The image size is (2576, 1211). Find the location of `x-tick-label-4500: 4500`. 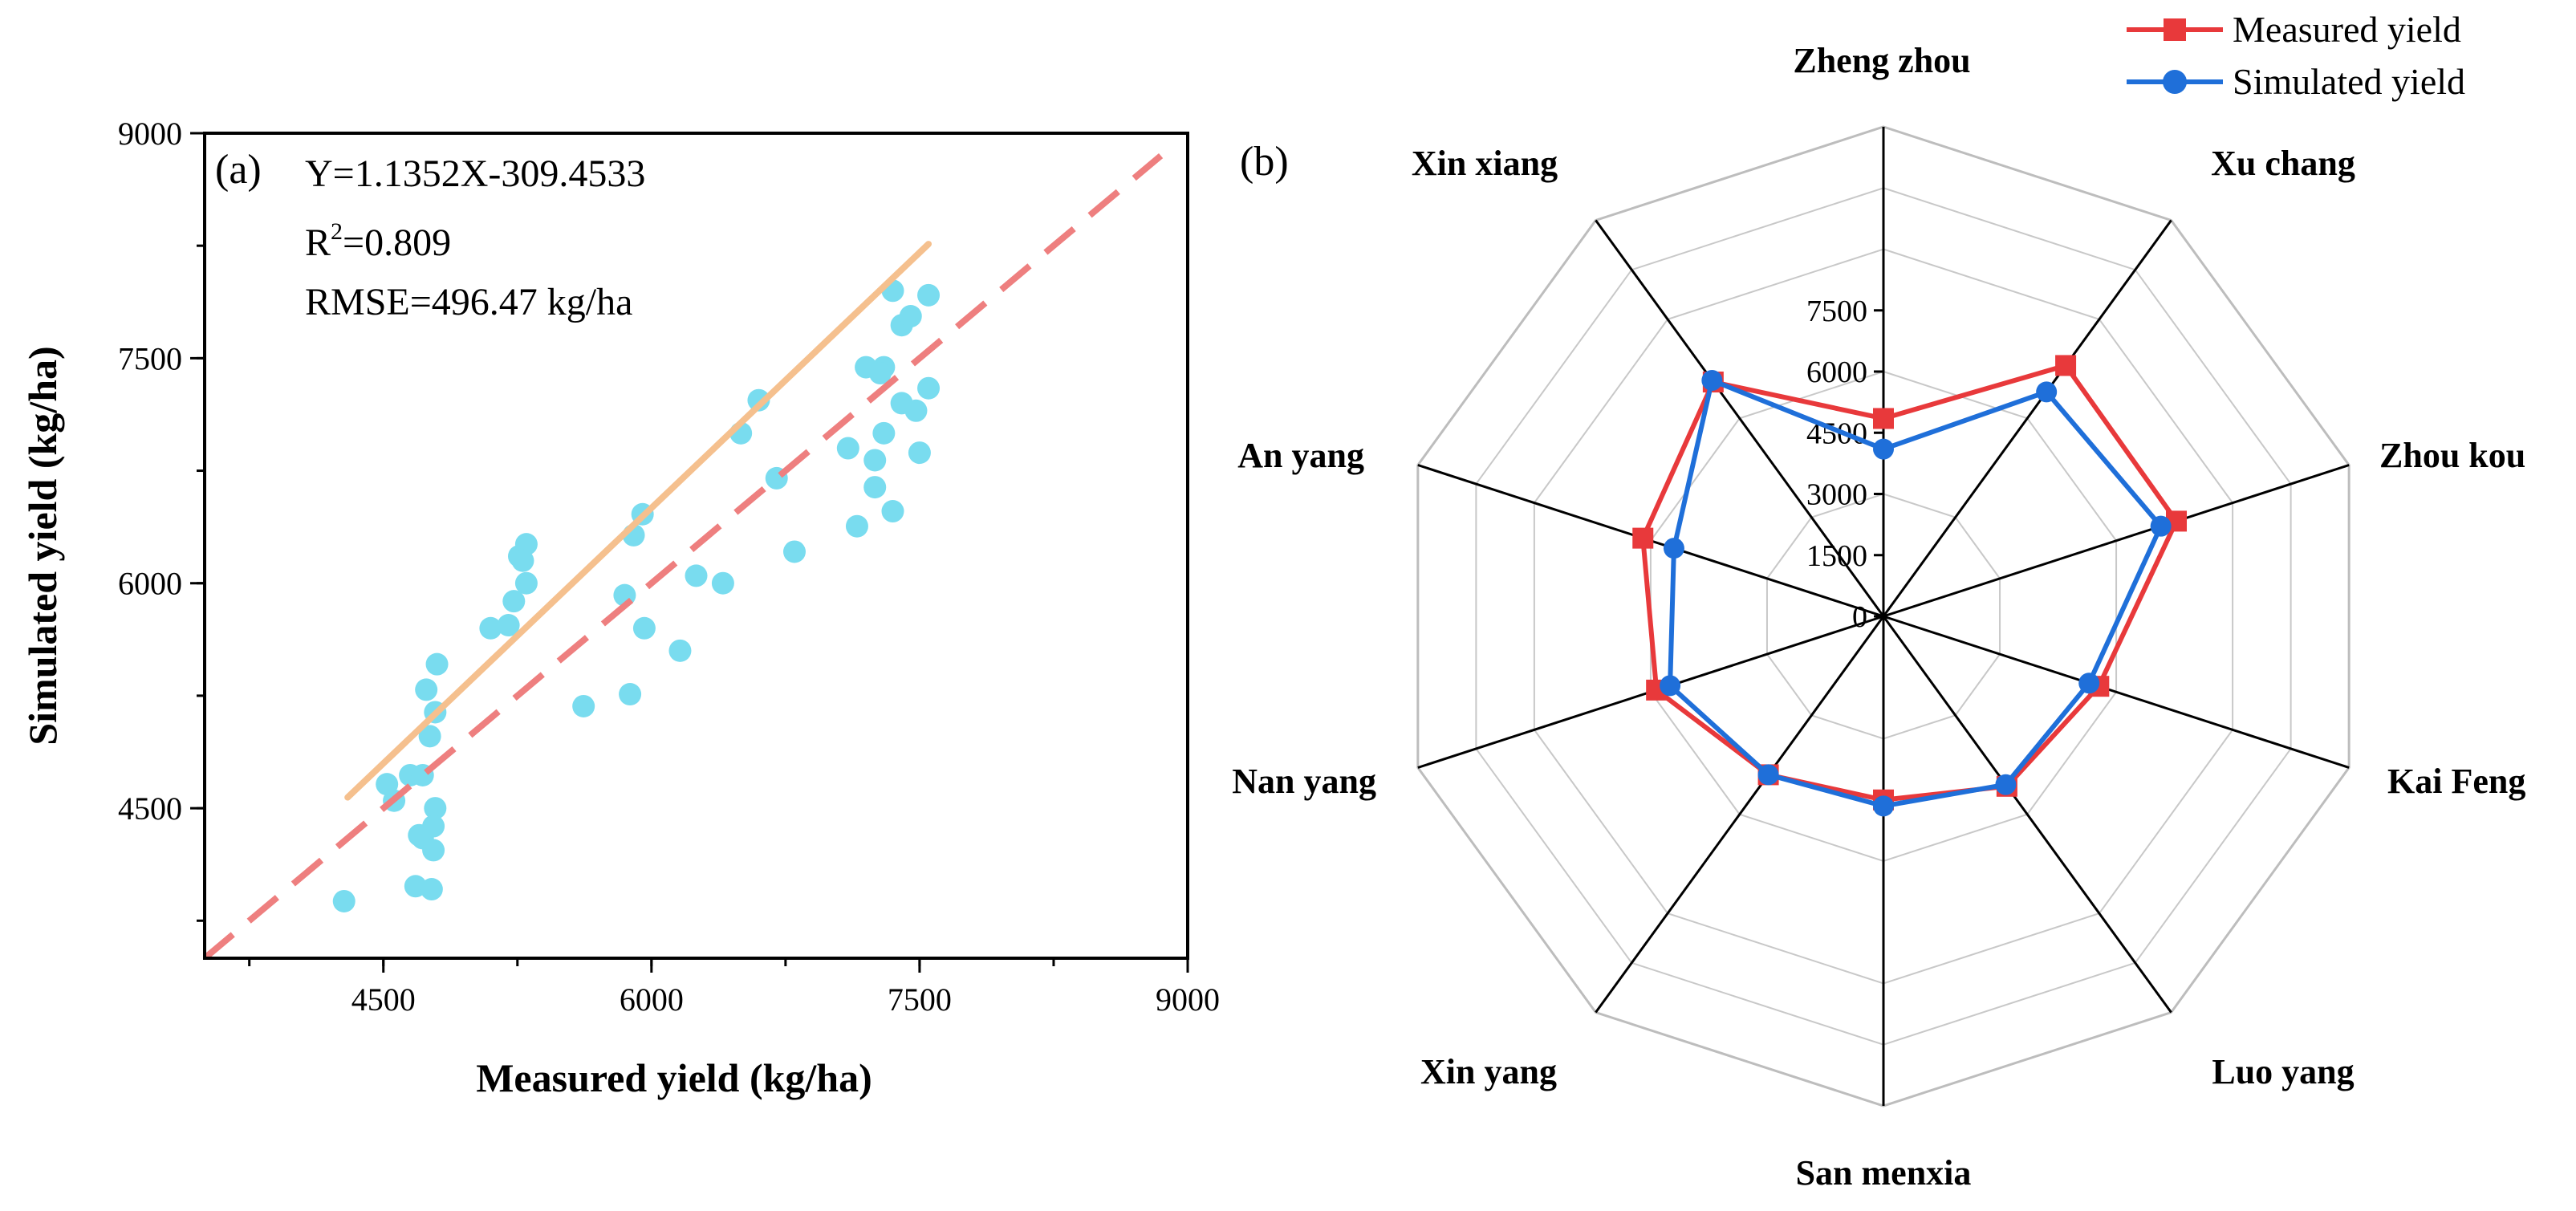

x-tick-label-4500: 4500 is located at coordinates (383, 1000).